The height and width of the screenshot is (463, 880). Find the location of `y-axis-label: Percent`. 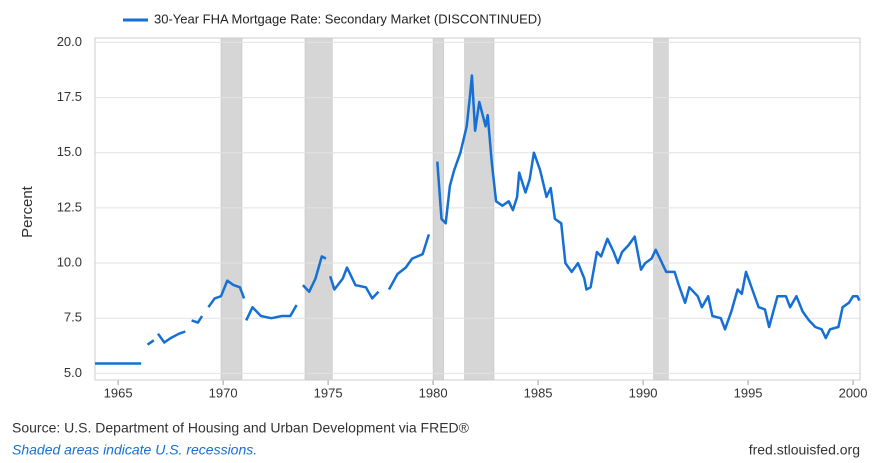

y-axis-label: Percent is located at coordinates (27, 211).